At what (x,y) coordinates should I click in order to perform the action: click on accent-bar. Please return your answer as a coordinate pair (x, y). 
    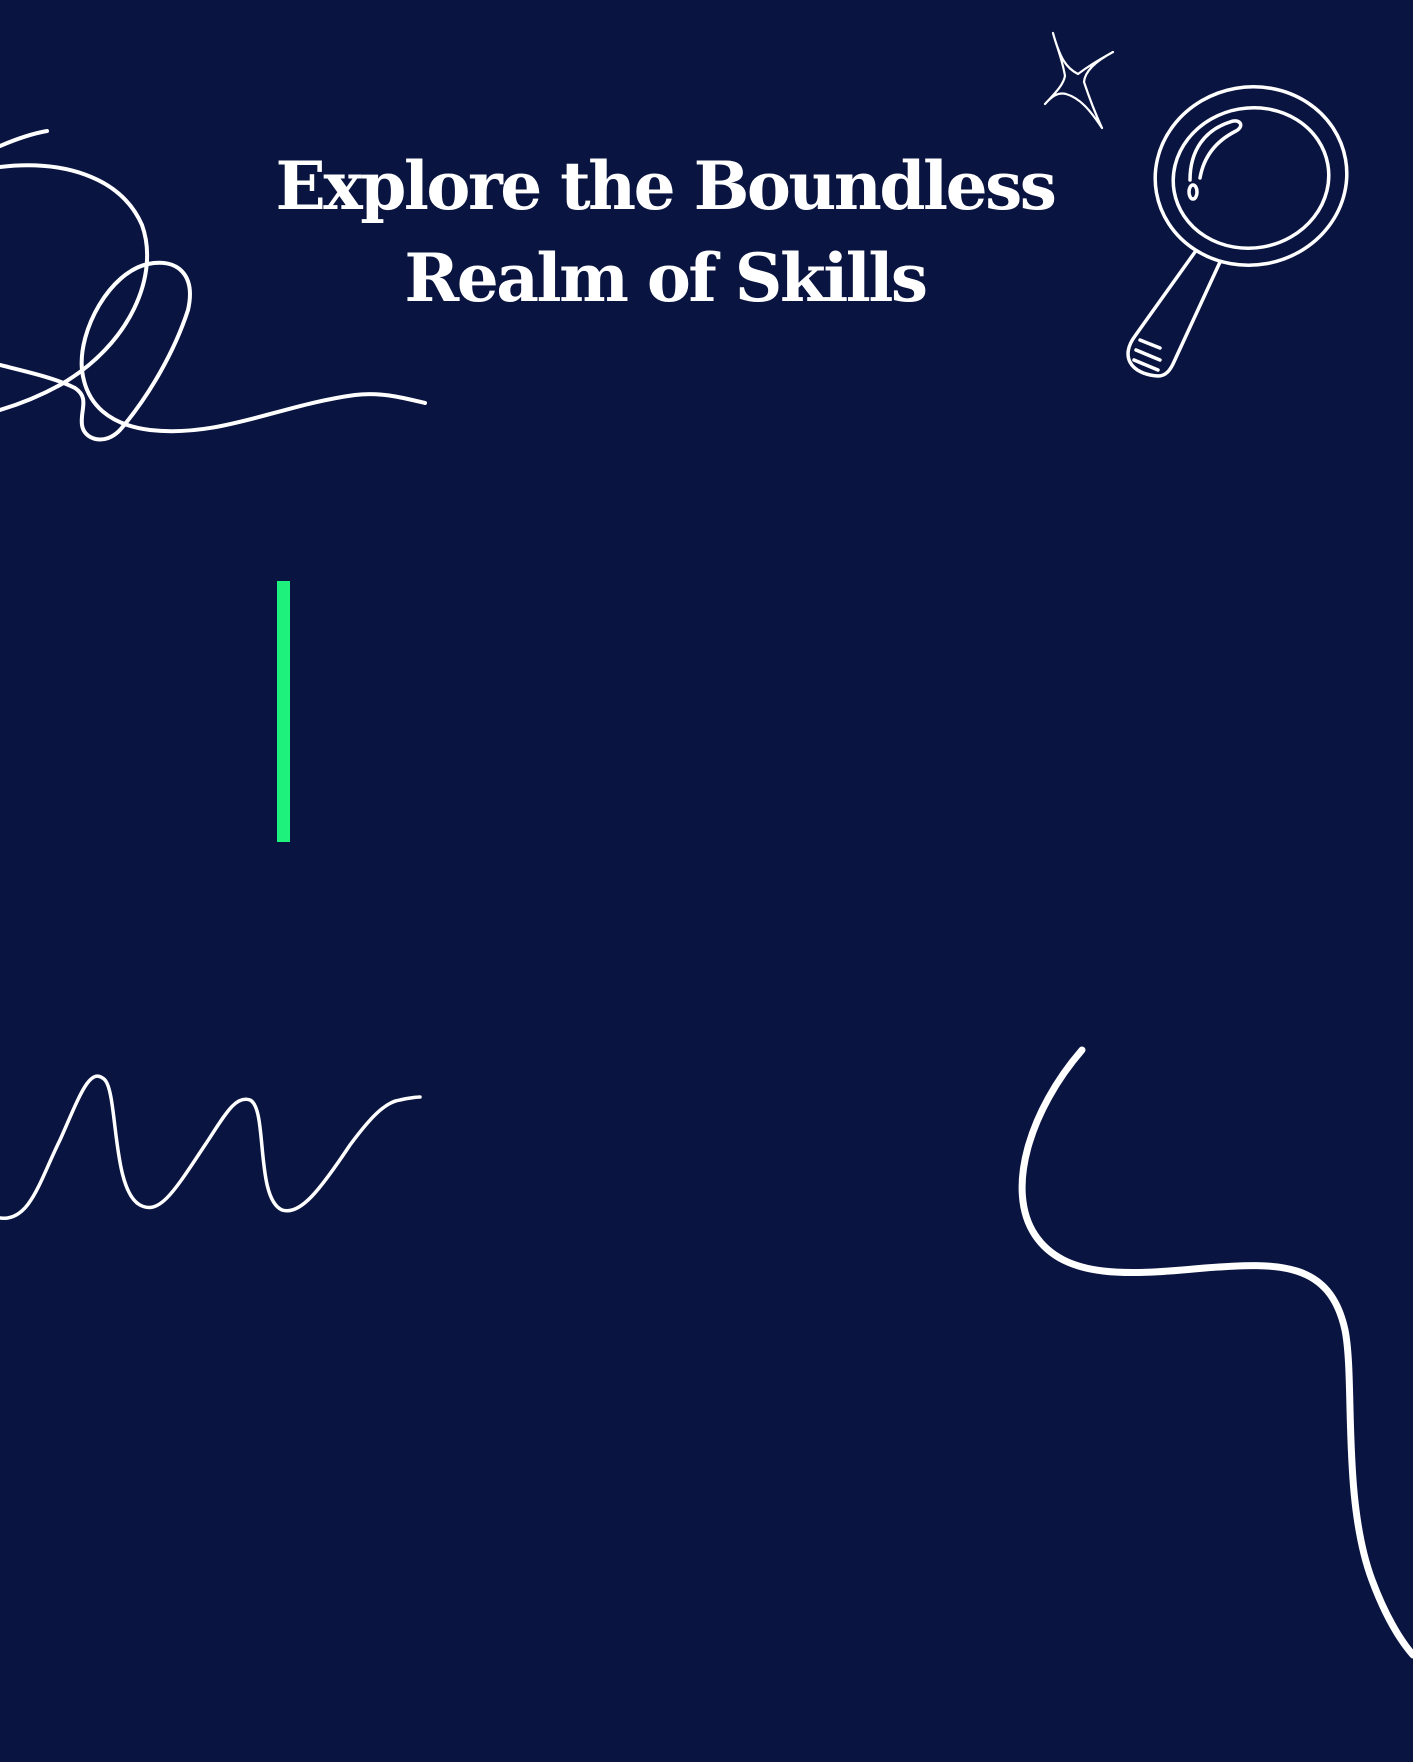
    Looking at the image, I should click on (283, 711).